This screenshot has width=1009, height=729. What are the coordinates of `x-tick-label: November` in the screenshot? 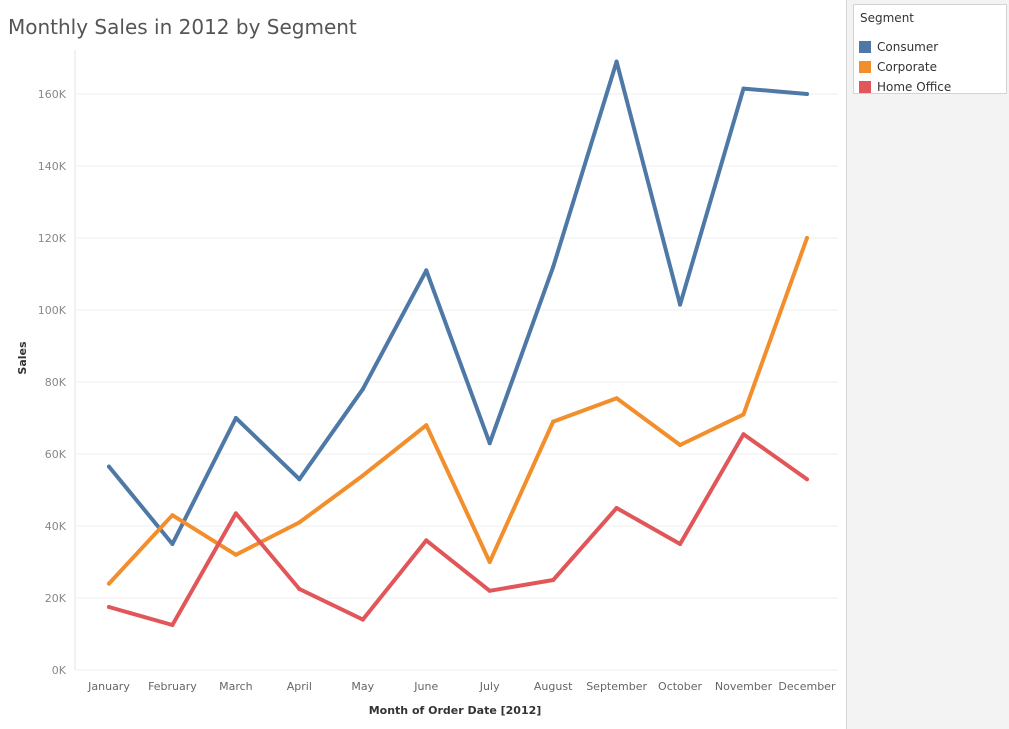 It's located at (744, 686).